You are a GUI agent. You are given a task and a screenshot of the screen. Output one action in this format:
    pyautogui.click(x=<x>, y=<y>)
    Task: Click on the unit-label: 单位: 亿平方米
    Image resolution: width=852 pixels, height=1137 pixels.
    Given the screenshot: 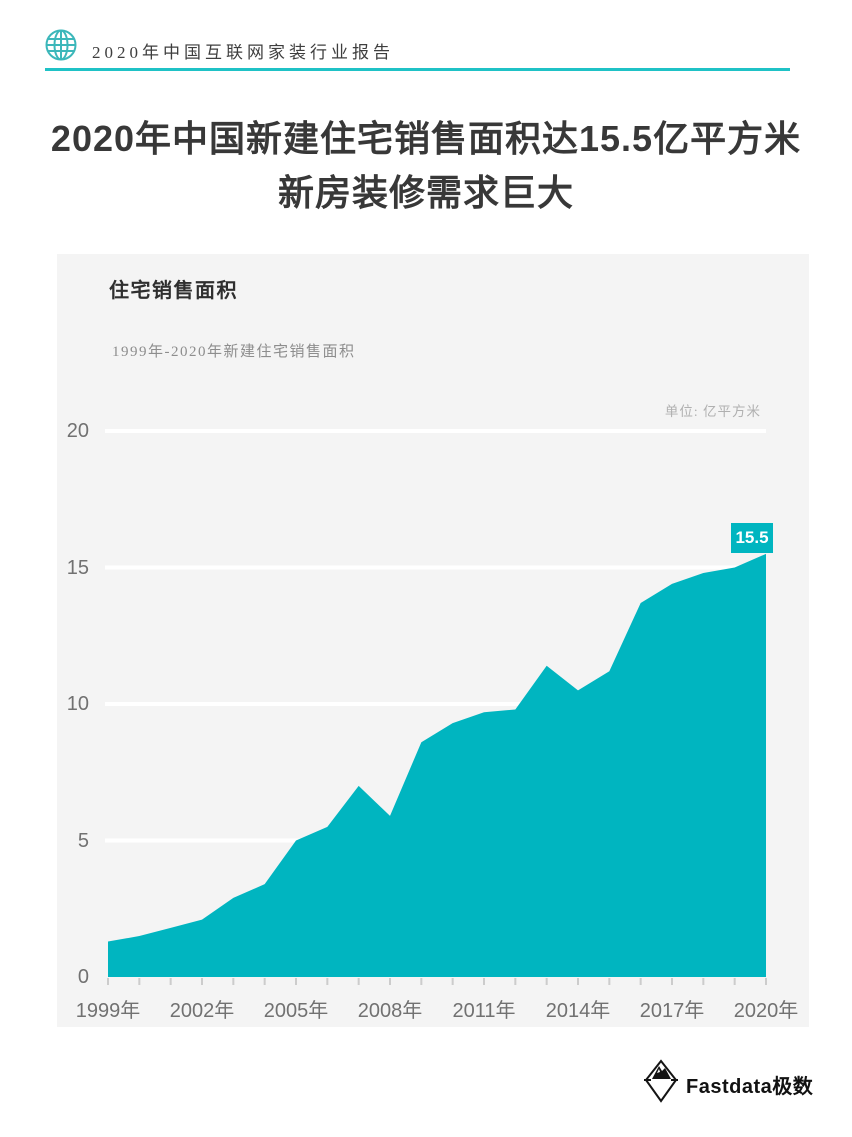 What is the action you would take?
    pyautogui.click(x=712, y=411)
    